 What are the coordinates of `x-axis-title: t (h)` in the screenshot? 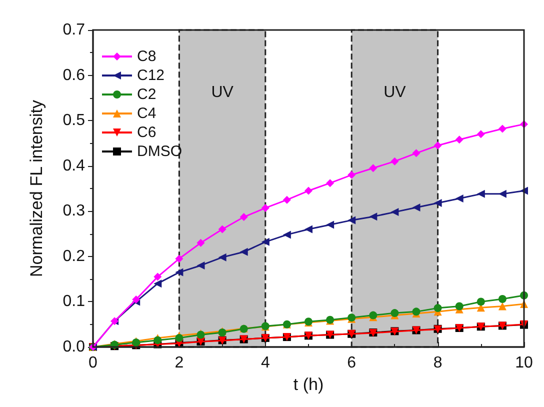 It's located at (308, 384).